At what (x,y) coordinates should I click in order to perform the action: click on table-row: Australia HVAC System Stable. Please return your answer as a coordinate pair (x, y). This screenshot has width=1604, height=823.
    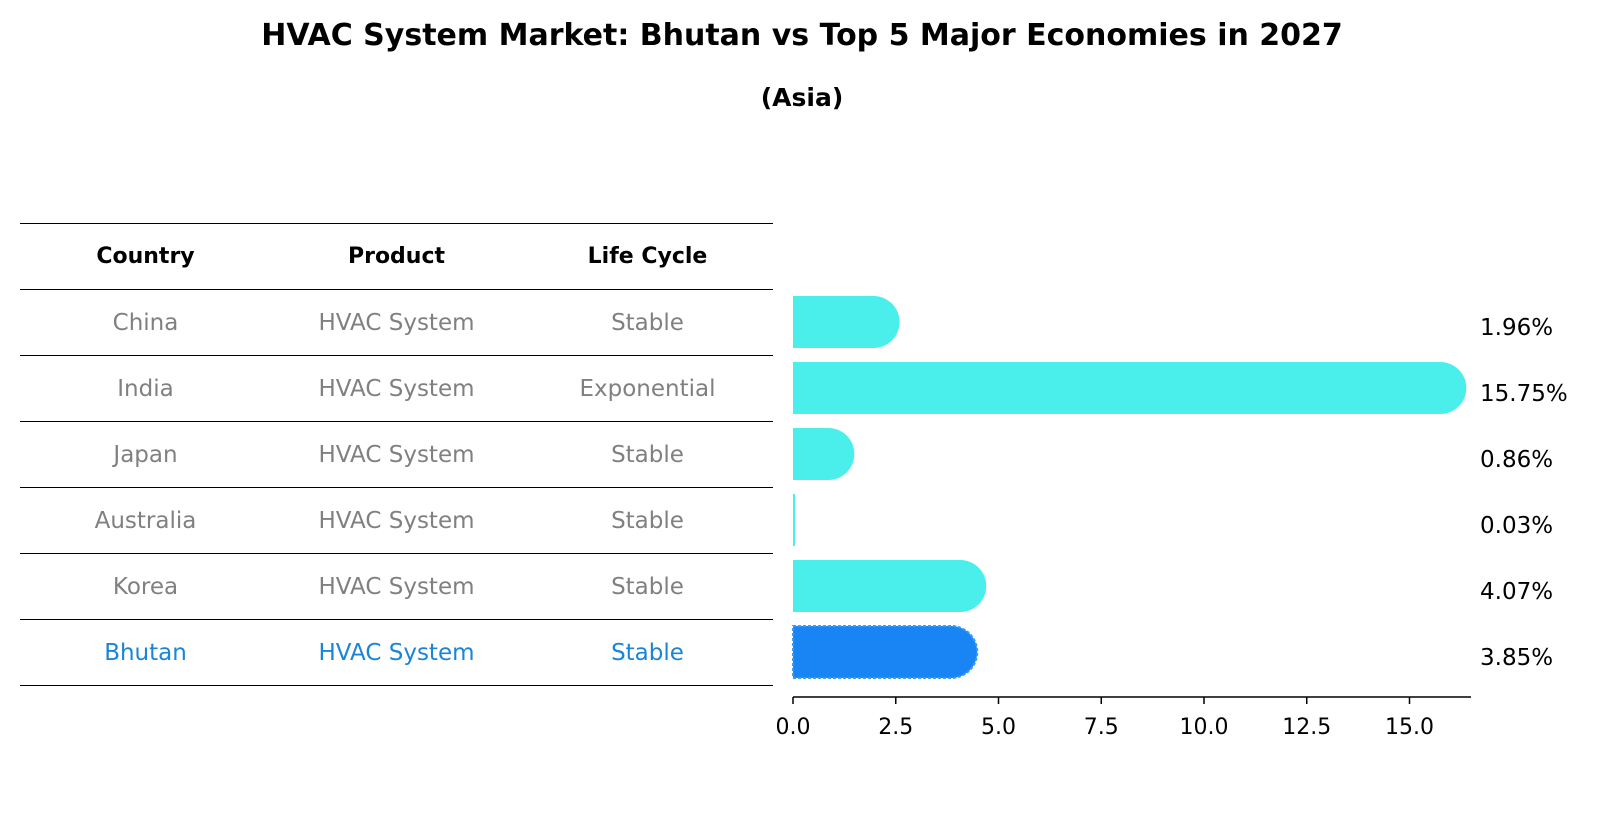
    Looking at the image, I should click on (396, 520).